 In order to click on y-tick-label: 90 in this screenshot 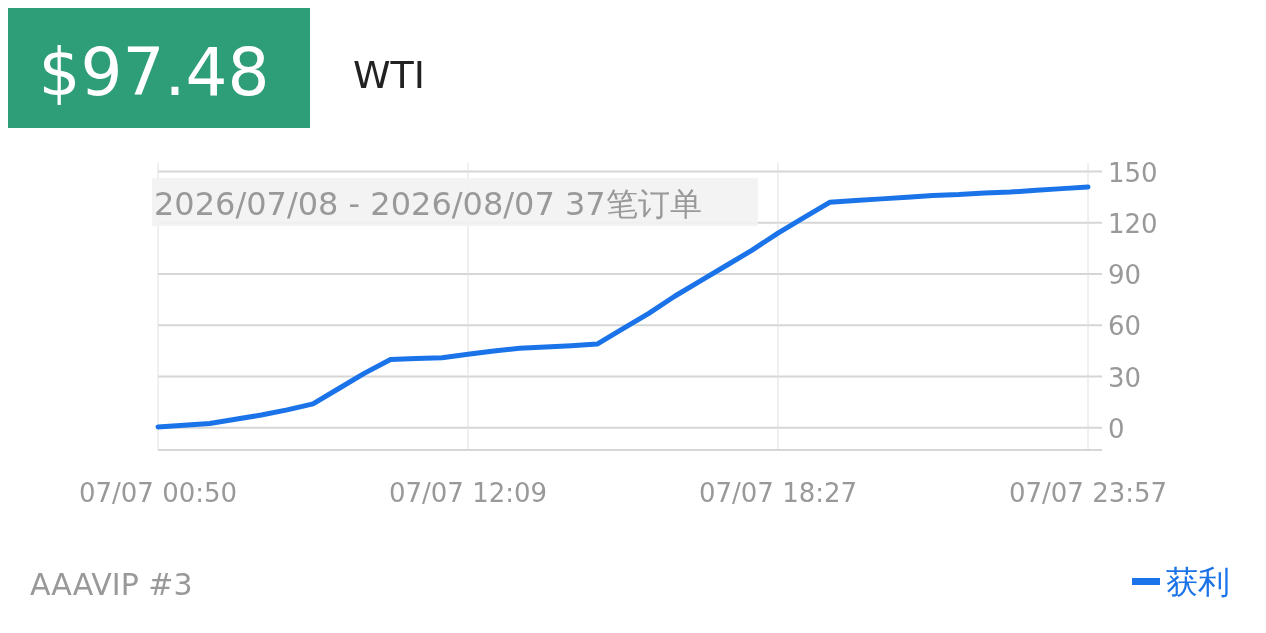, I will do `click(1125, 275)`.